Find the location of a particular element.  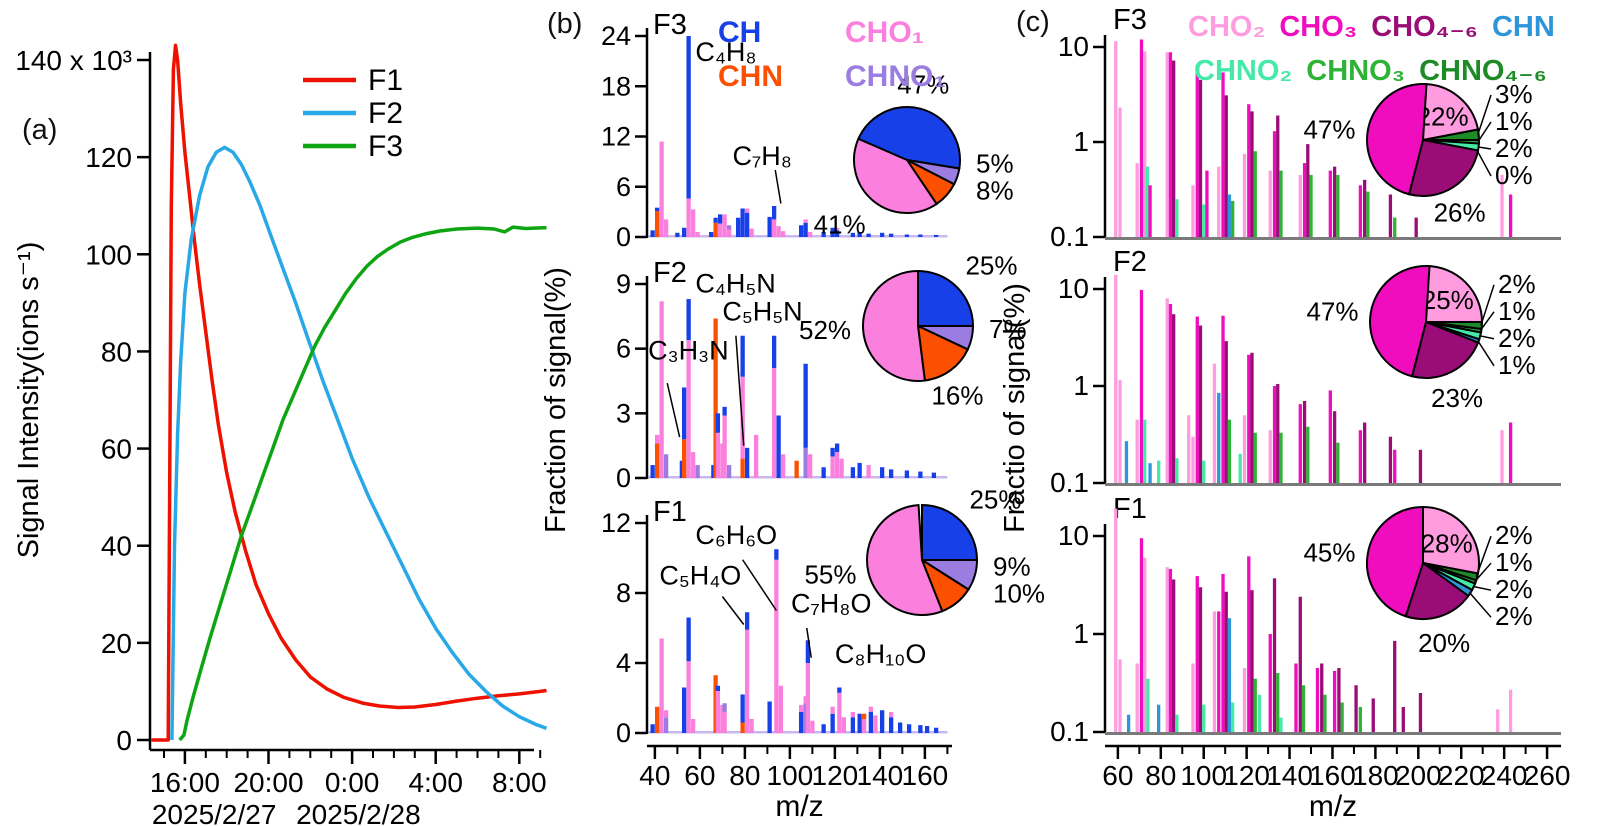

subplot-title: F2 is located at coordinates (1130, 262).